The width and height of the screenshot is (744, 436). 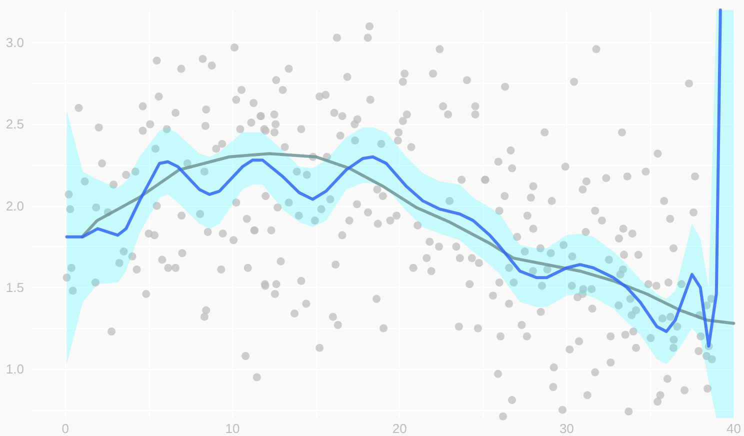 What do you see at coordinates (734, 428) in the screenshot?
I see `x-tick-label: 40` at bounding box center [734, 428].